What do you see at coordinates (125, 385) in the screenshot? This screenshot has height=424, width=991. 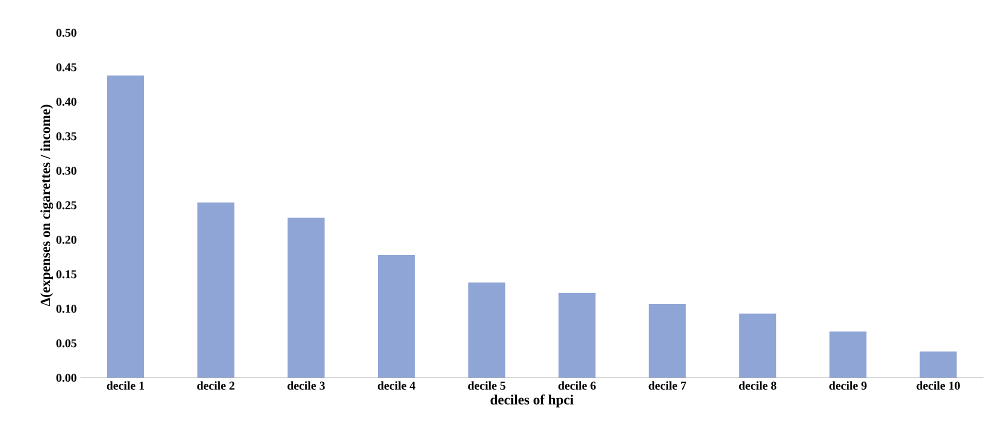 I see `x-tick-label: decile 1` at bounding box center [125, 385].